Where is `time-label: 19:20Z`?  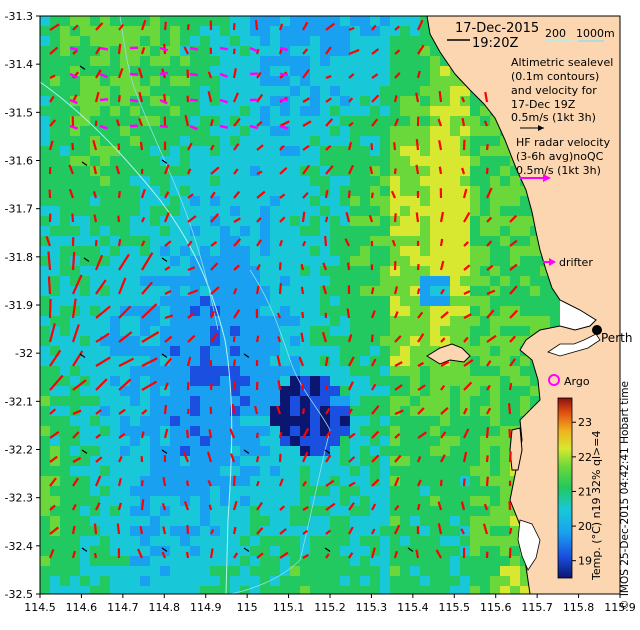
time-label: 19:20Z is located at coordinates (495, 43).